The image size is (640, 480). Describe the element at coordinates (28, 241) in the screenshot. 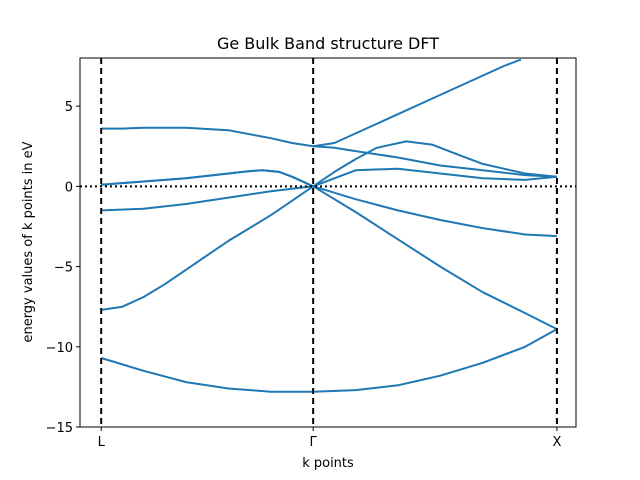

I see `y-axis-label: energy values of k points in eV` at that location.